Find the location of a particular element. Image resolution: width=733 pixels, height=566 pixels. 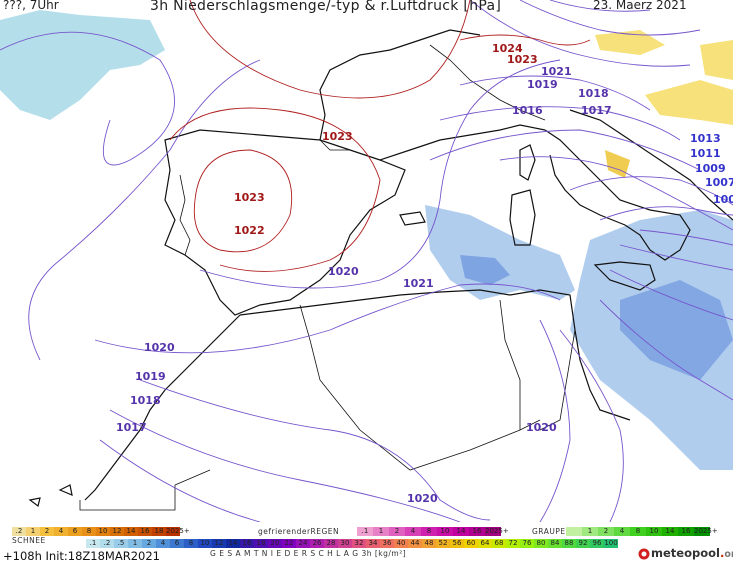

rain-swatch: .2 is located at coordinates (19, 531).